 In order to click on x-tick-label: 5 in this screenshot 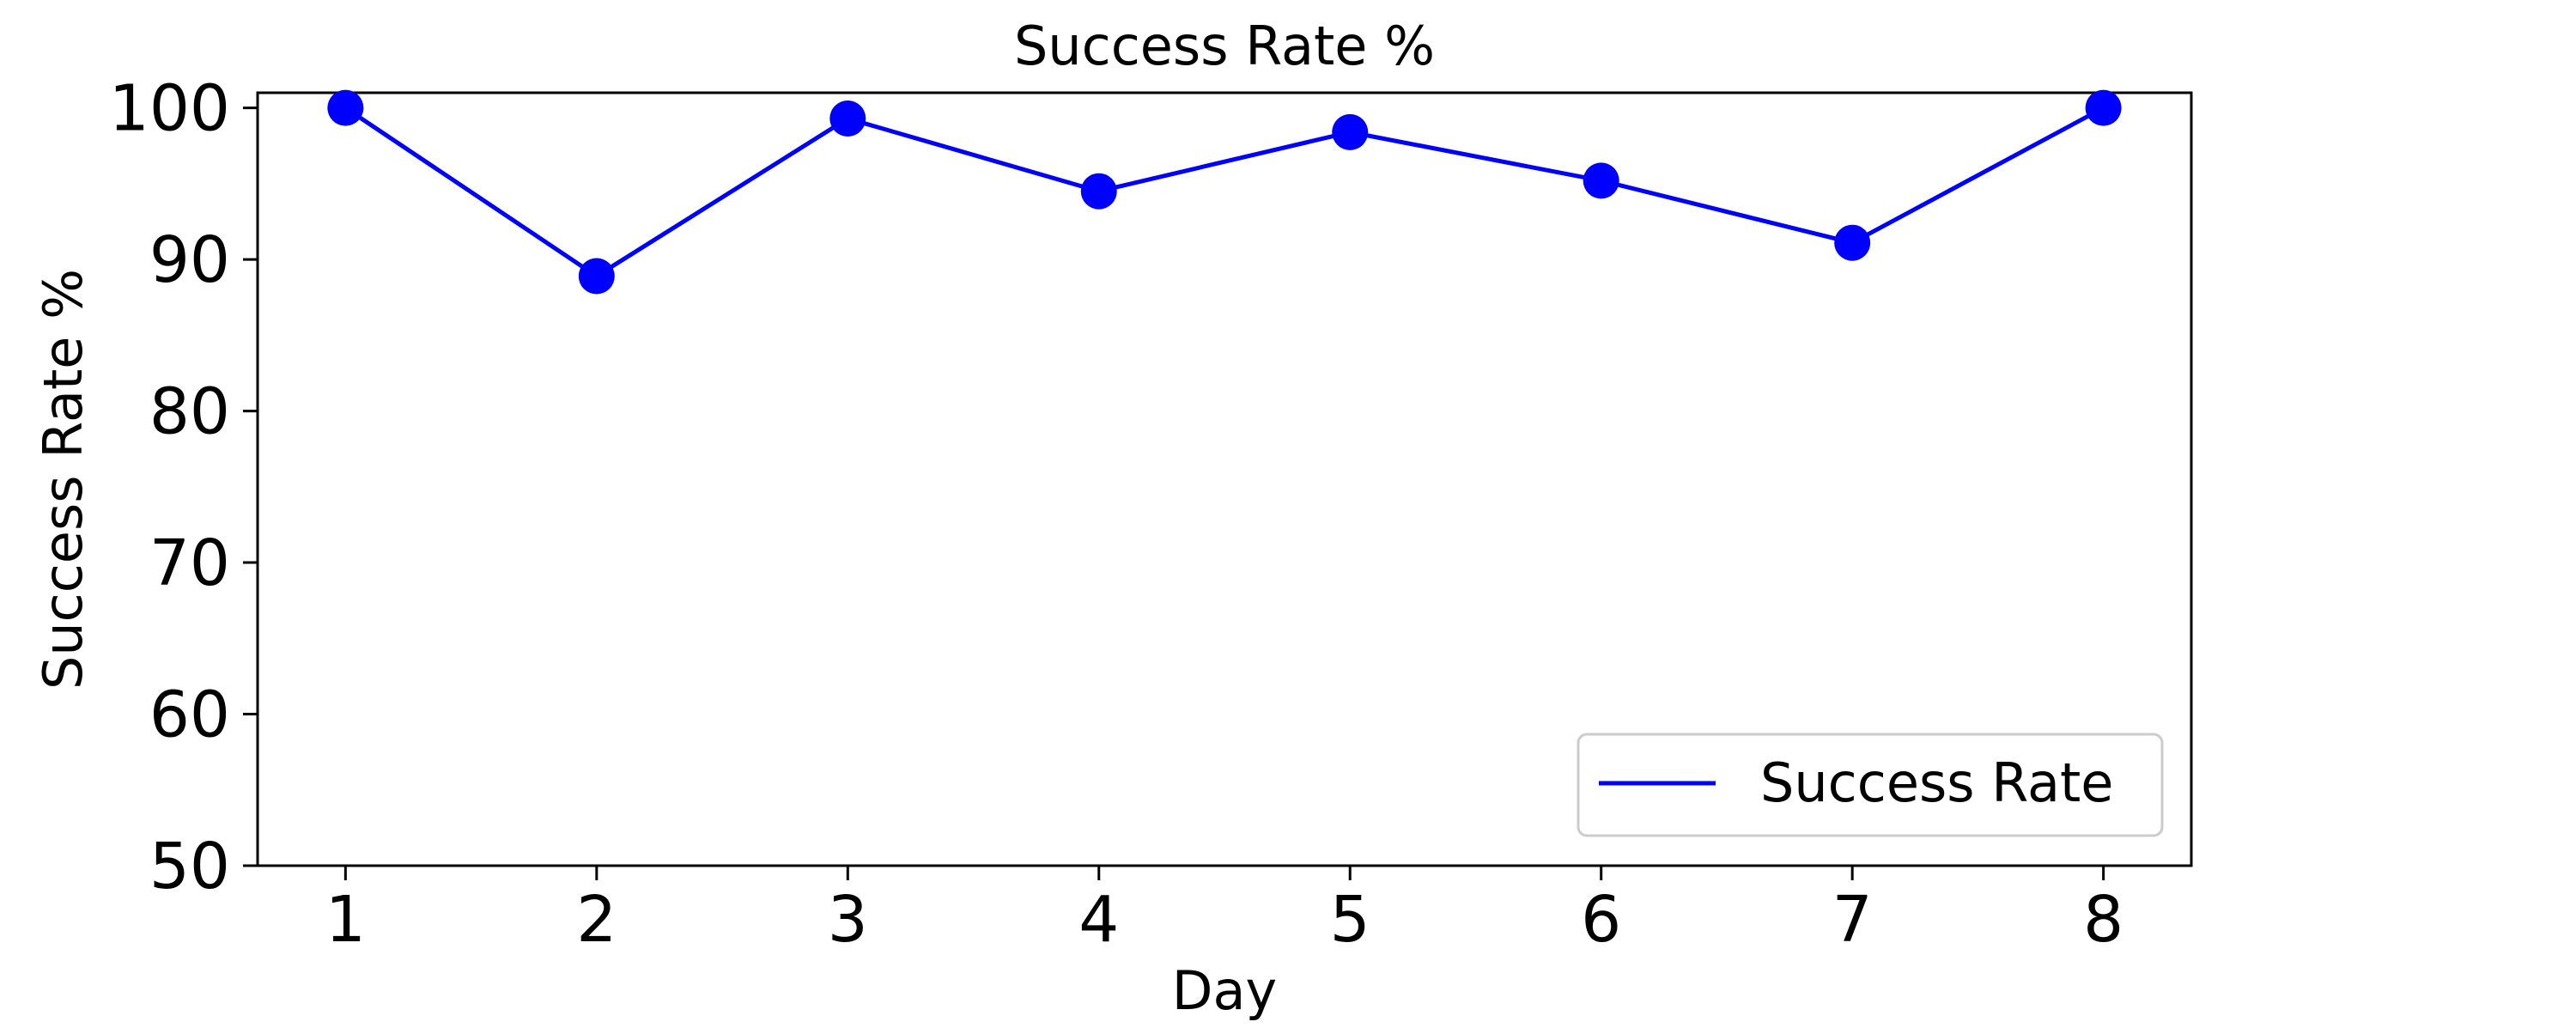, I will do `click(1350, 920)`.